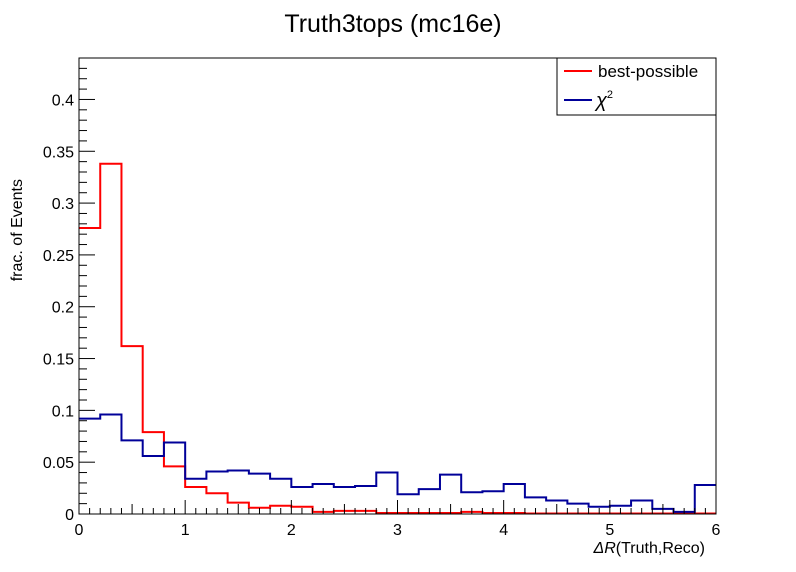 This screenshot has width=796, height=572. What do you see at coordinates (716, 530) in the screenshot?
I see `x-tick-label: 6` at bounding box center [716, 530].